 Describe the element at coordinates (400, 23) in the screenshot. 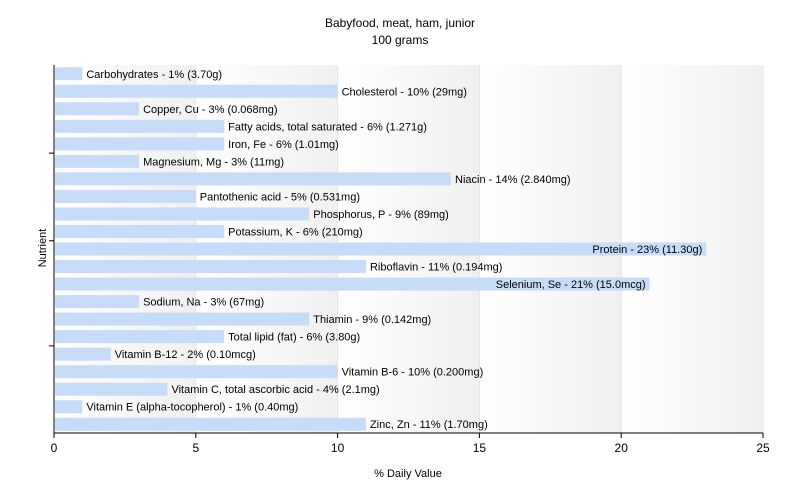

I see `chart-title: Babyfood, meat, ham, junior` at that location.